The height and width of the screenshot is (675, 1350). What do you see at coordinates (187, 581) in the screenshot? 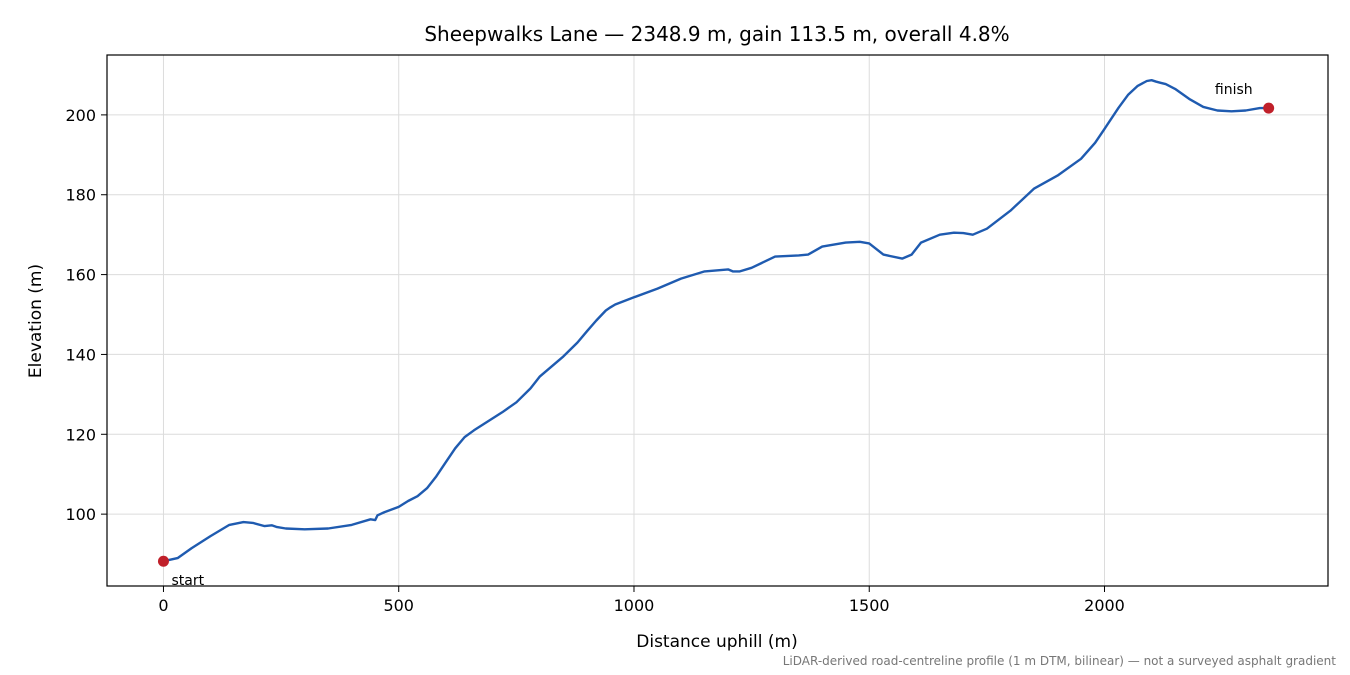
I see `start-label: start` at bounding box center [187, 581].